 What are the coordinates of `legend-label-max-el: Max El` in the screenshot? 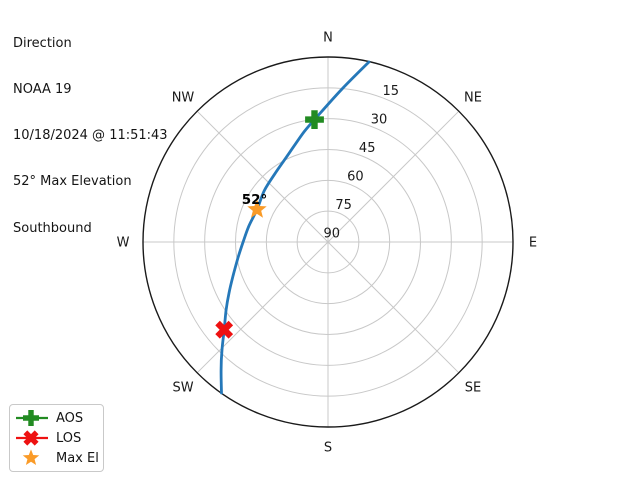 It's located at (77, 458).